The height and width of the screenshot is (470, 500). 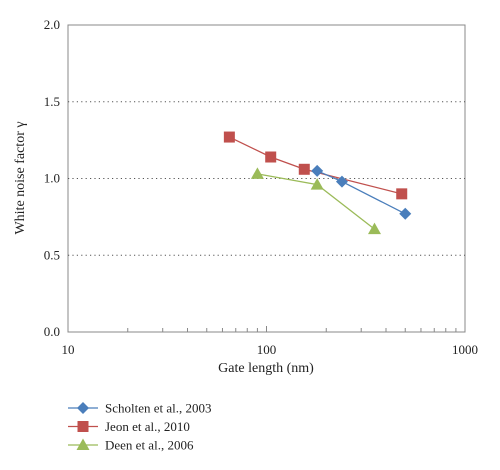 What do you see at coordinates (266, 368) in the screenshot?
I see `x-axis-title: Gate length (nm)` at bounding box center [266, 368].